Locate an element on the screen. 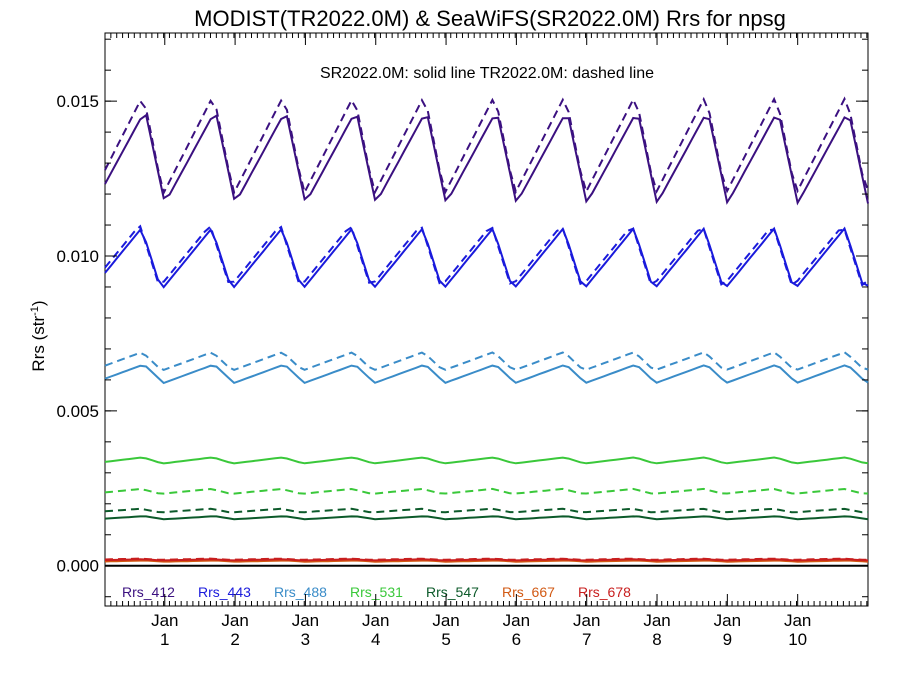  x-tick-year: 9 is located at coordinates (727, 639).